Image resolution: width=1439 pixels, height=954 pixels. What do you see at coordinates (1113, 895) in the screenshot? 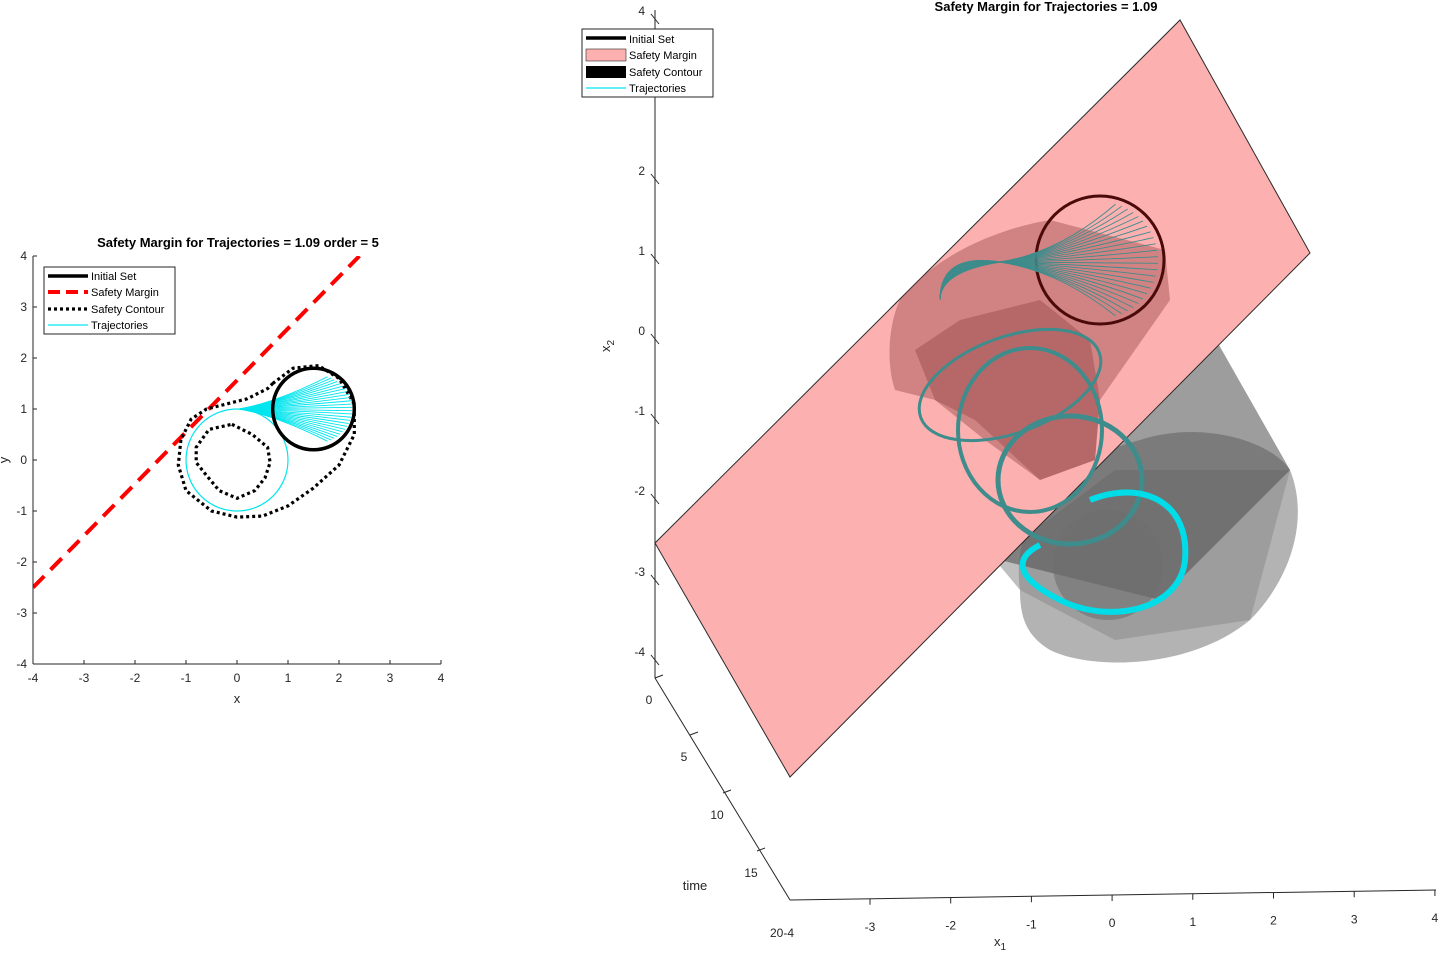
I see `chart-3d-x1-axis` at bounding box center [1113, 895].